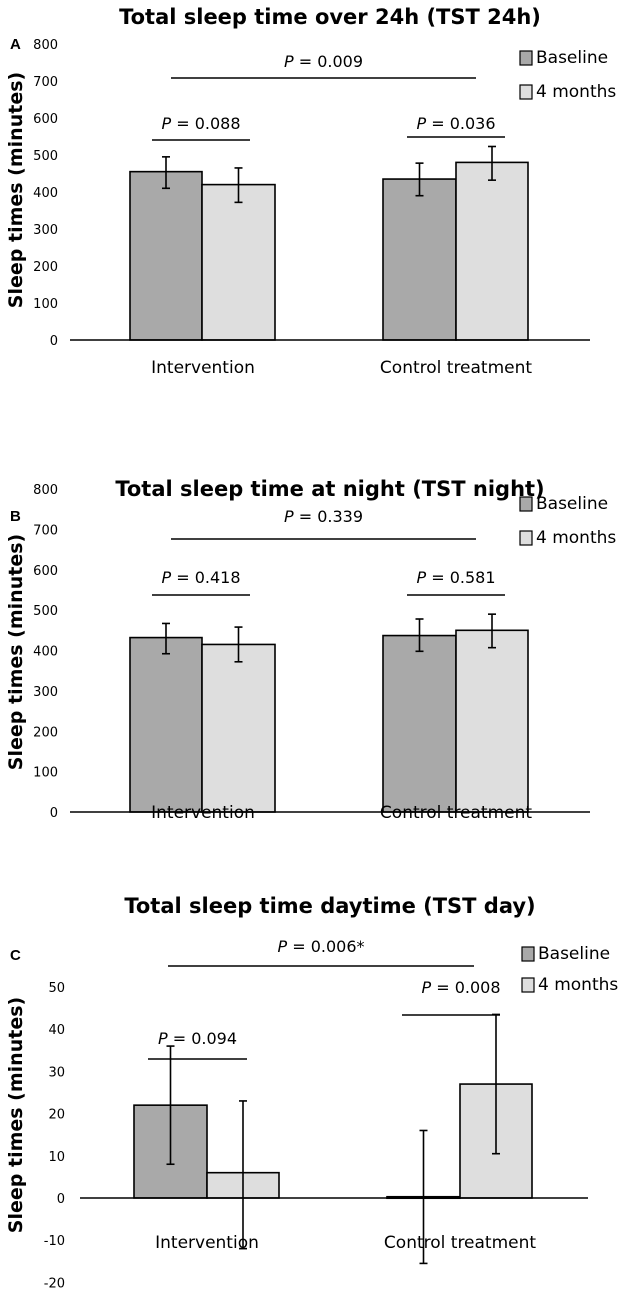  Describe the element at coordinates (323, 516) in the screenshot. I see `p-value-overall: P = 0.339` at that location.